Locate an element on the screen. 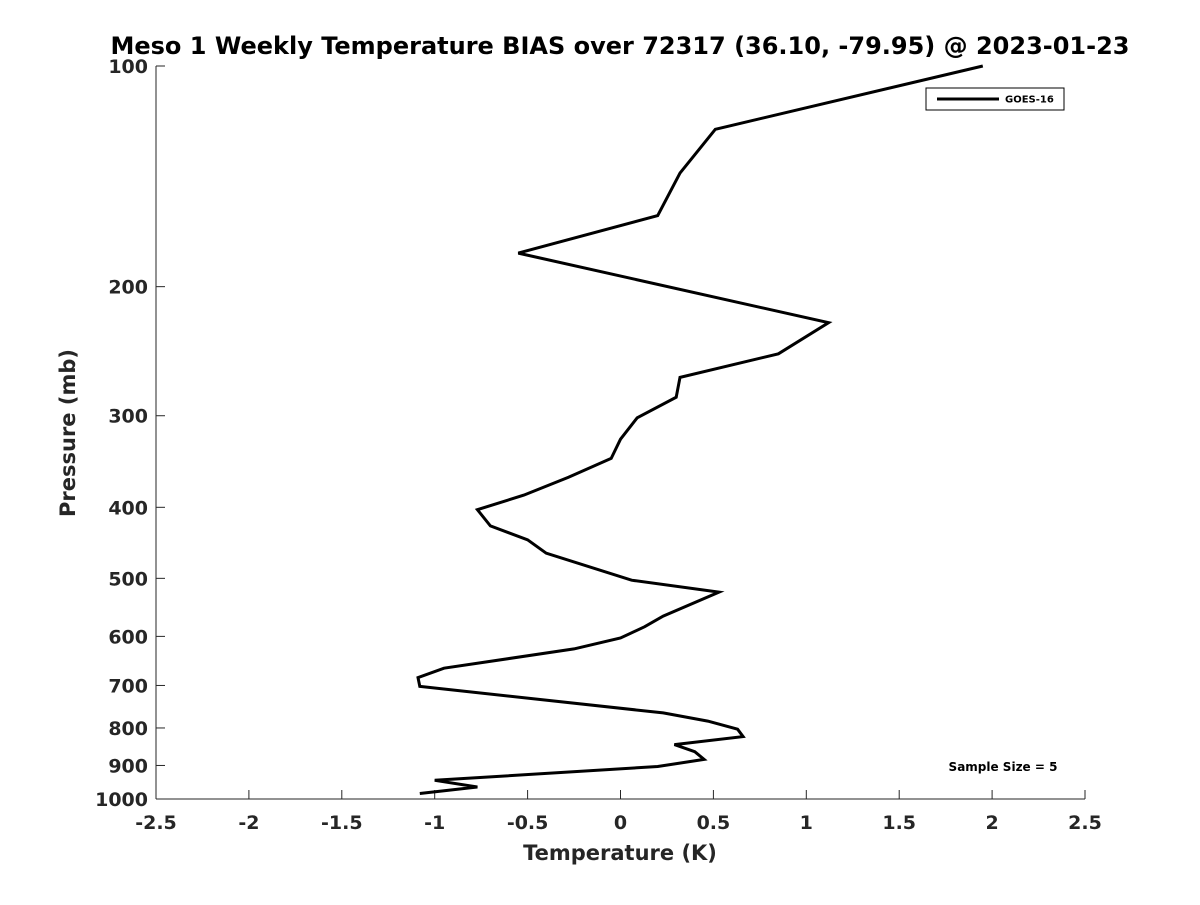 This screenshot has height=905, width=1200. x-tick-label: 2 is located at coordinates (991, 823).